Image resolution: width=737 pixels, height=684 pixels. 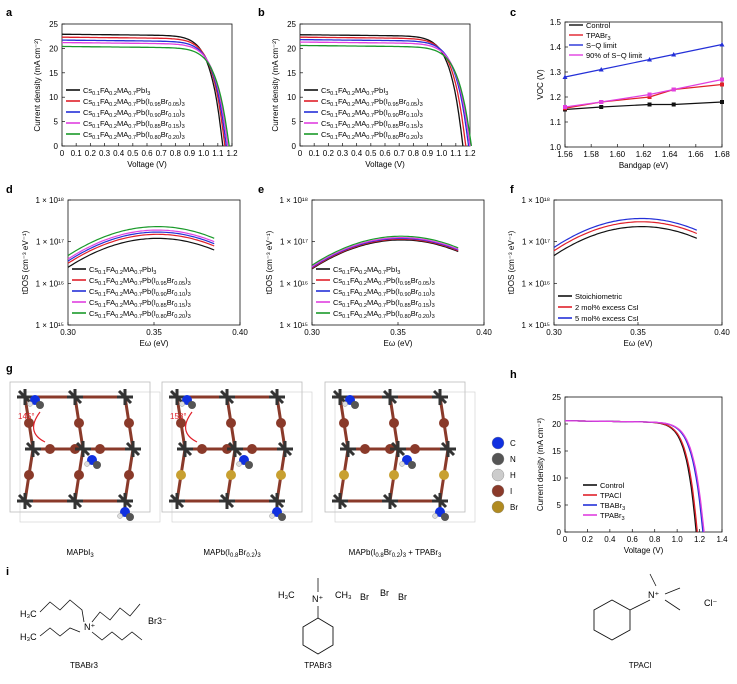 I want to click on structure-caption: MAPb(I0.8Br0.2)3 + TPABr3, so click(x=395, y=553).